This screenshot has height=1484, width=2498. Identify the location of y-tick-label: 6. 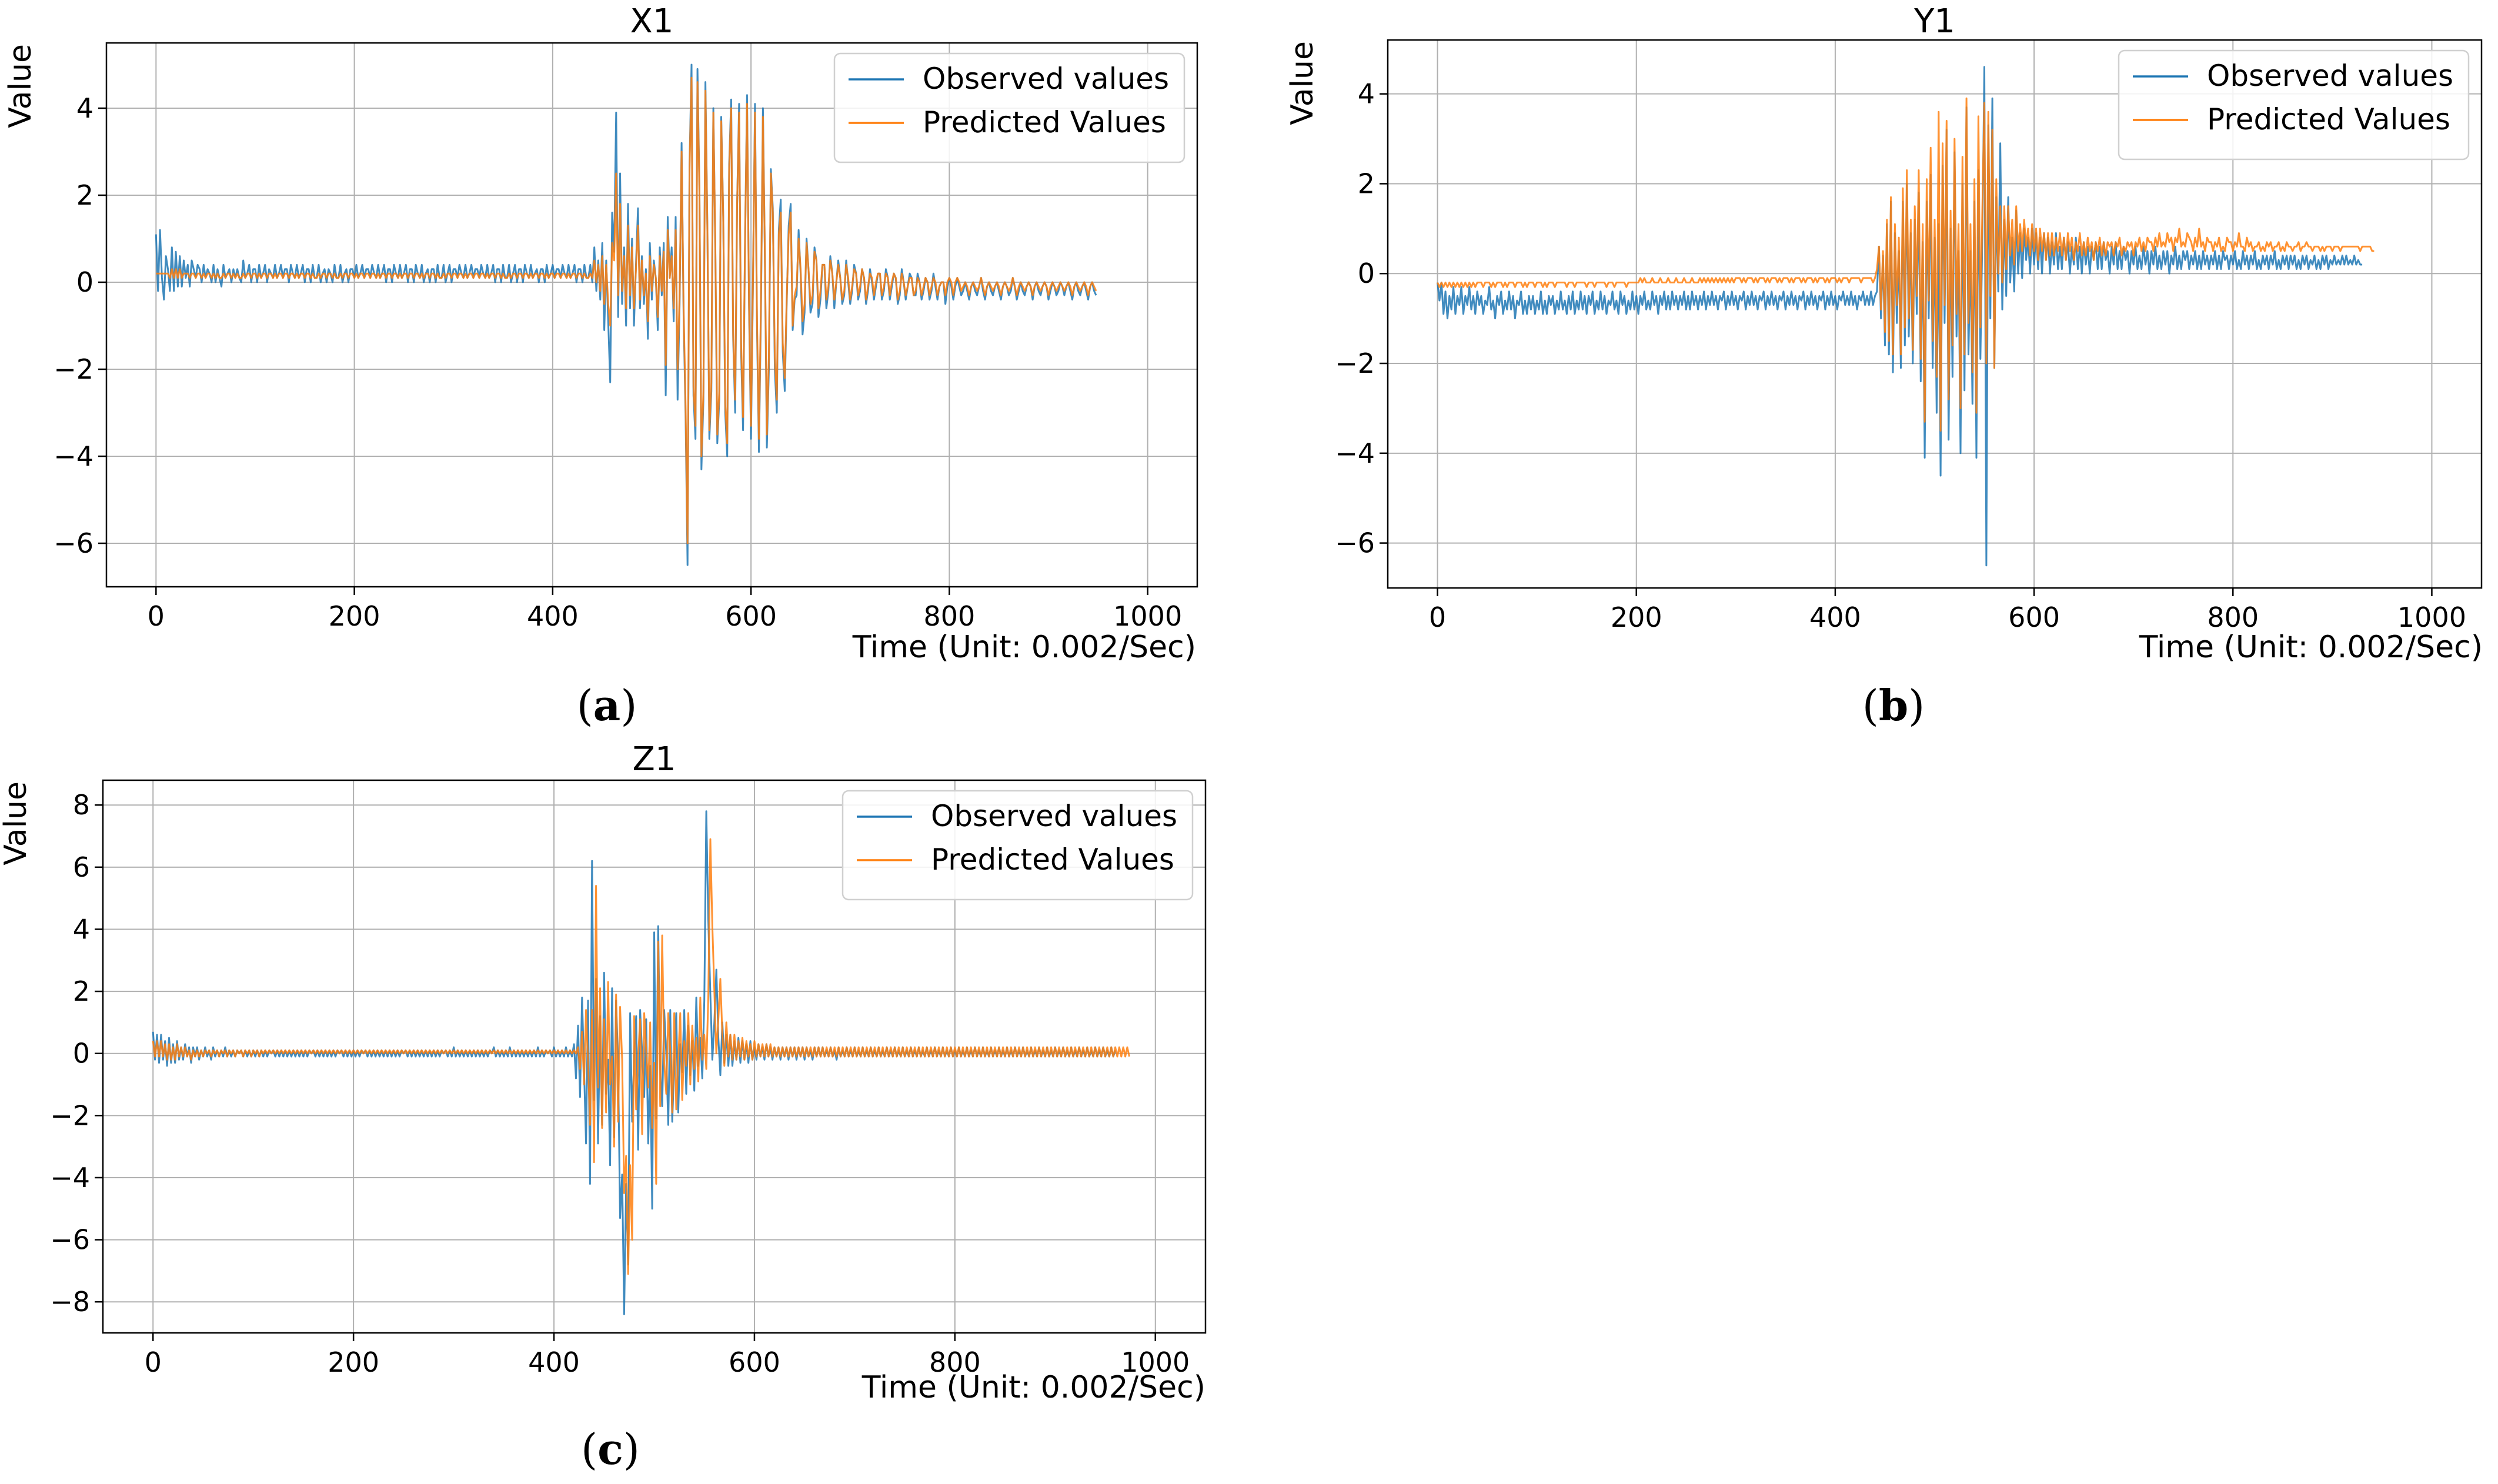
(81, 867).